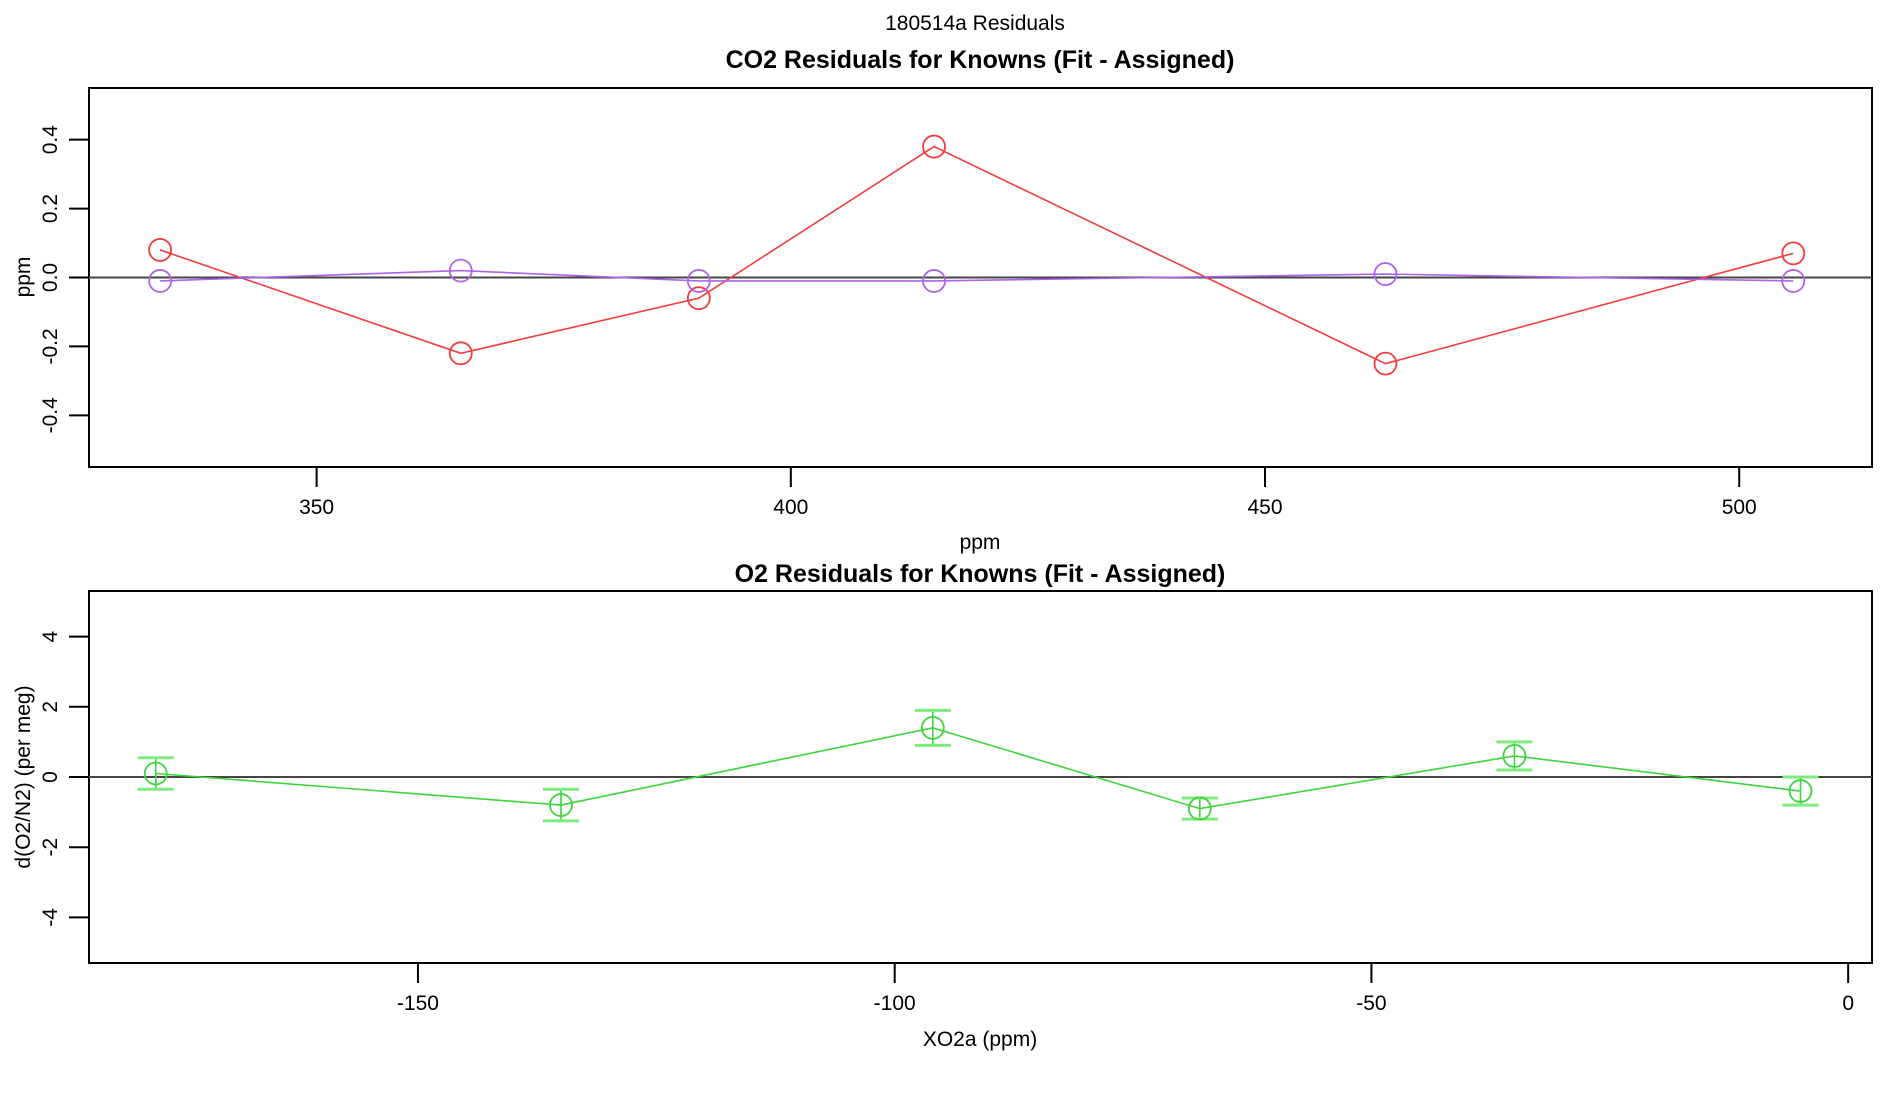 The image size is (1900, 1100). I want to click on co2-residual-purple-line, so click(977, 275).